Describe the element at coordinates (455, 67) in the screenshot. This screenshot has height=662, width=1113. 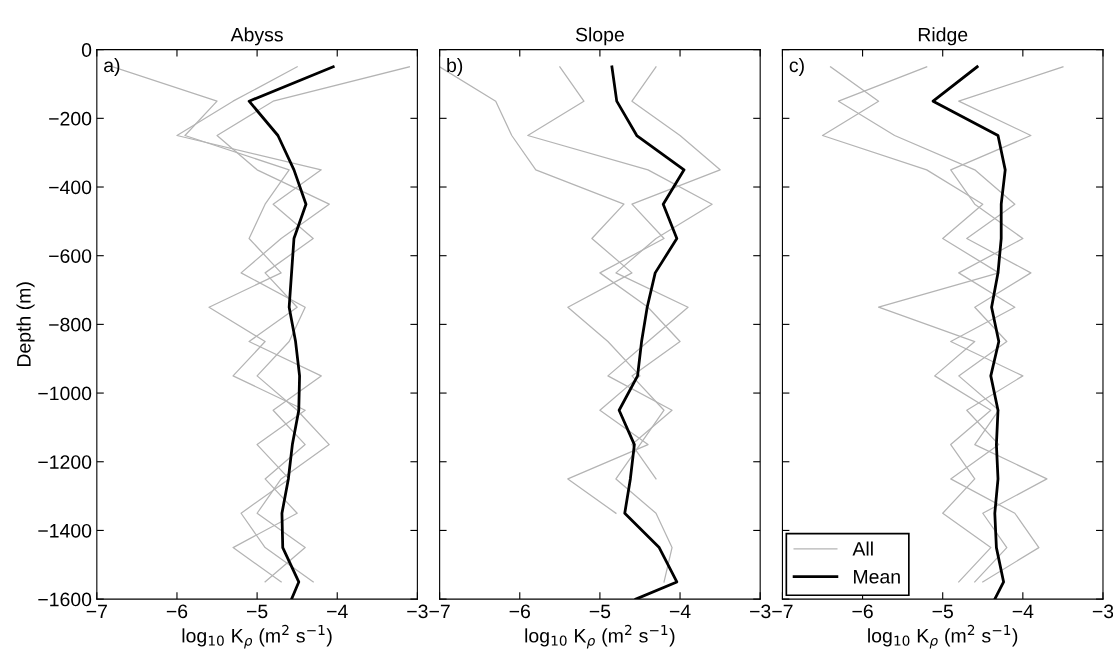
I see `annotation: b)` at that location.